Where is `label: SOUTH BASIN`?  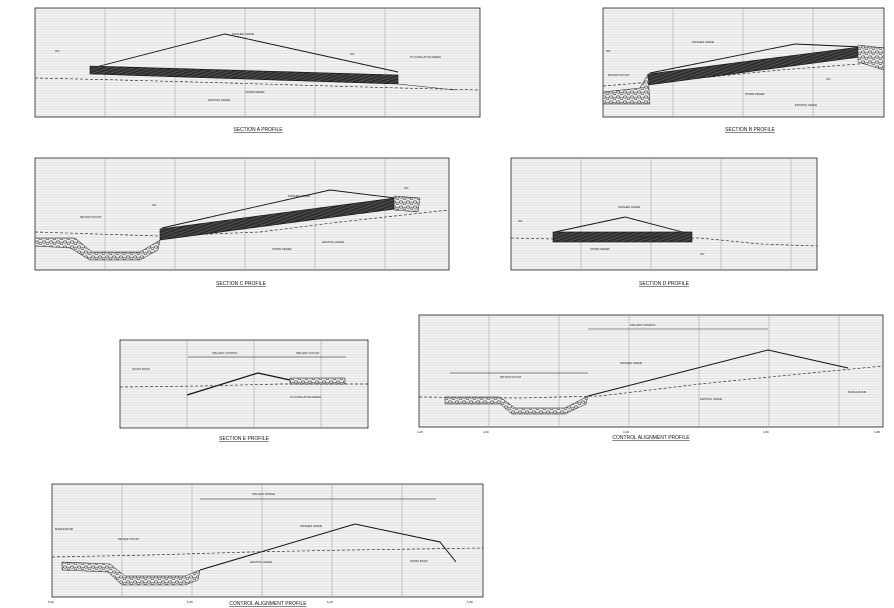 label: SOUTH BASIN is located at coordinates (141, 369).